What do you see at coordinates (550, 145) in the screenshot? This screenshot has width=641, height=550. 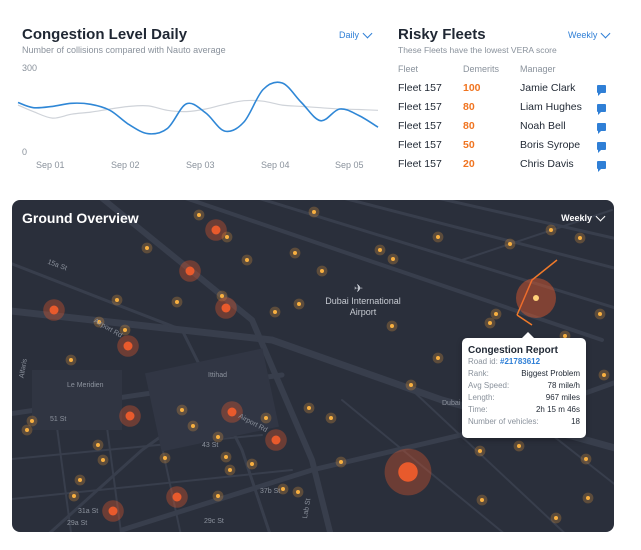 I see `fleet-manager: Boris Syrope` at bounding box center [550, 145].